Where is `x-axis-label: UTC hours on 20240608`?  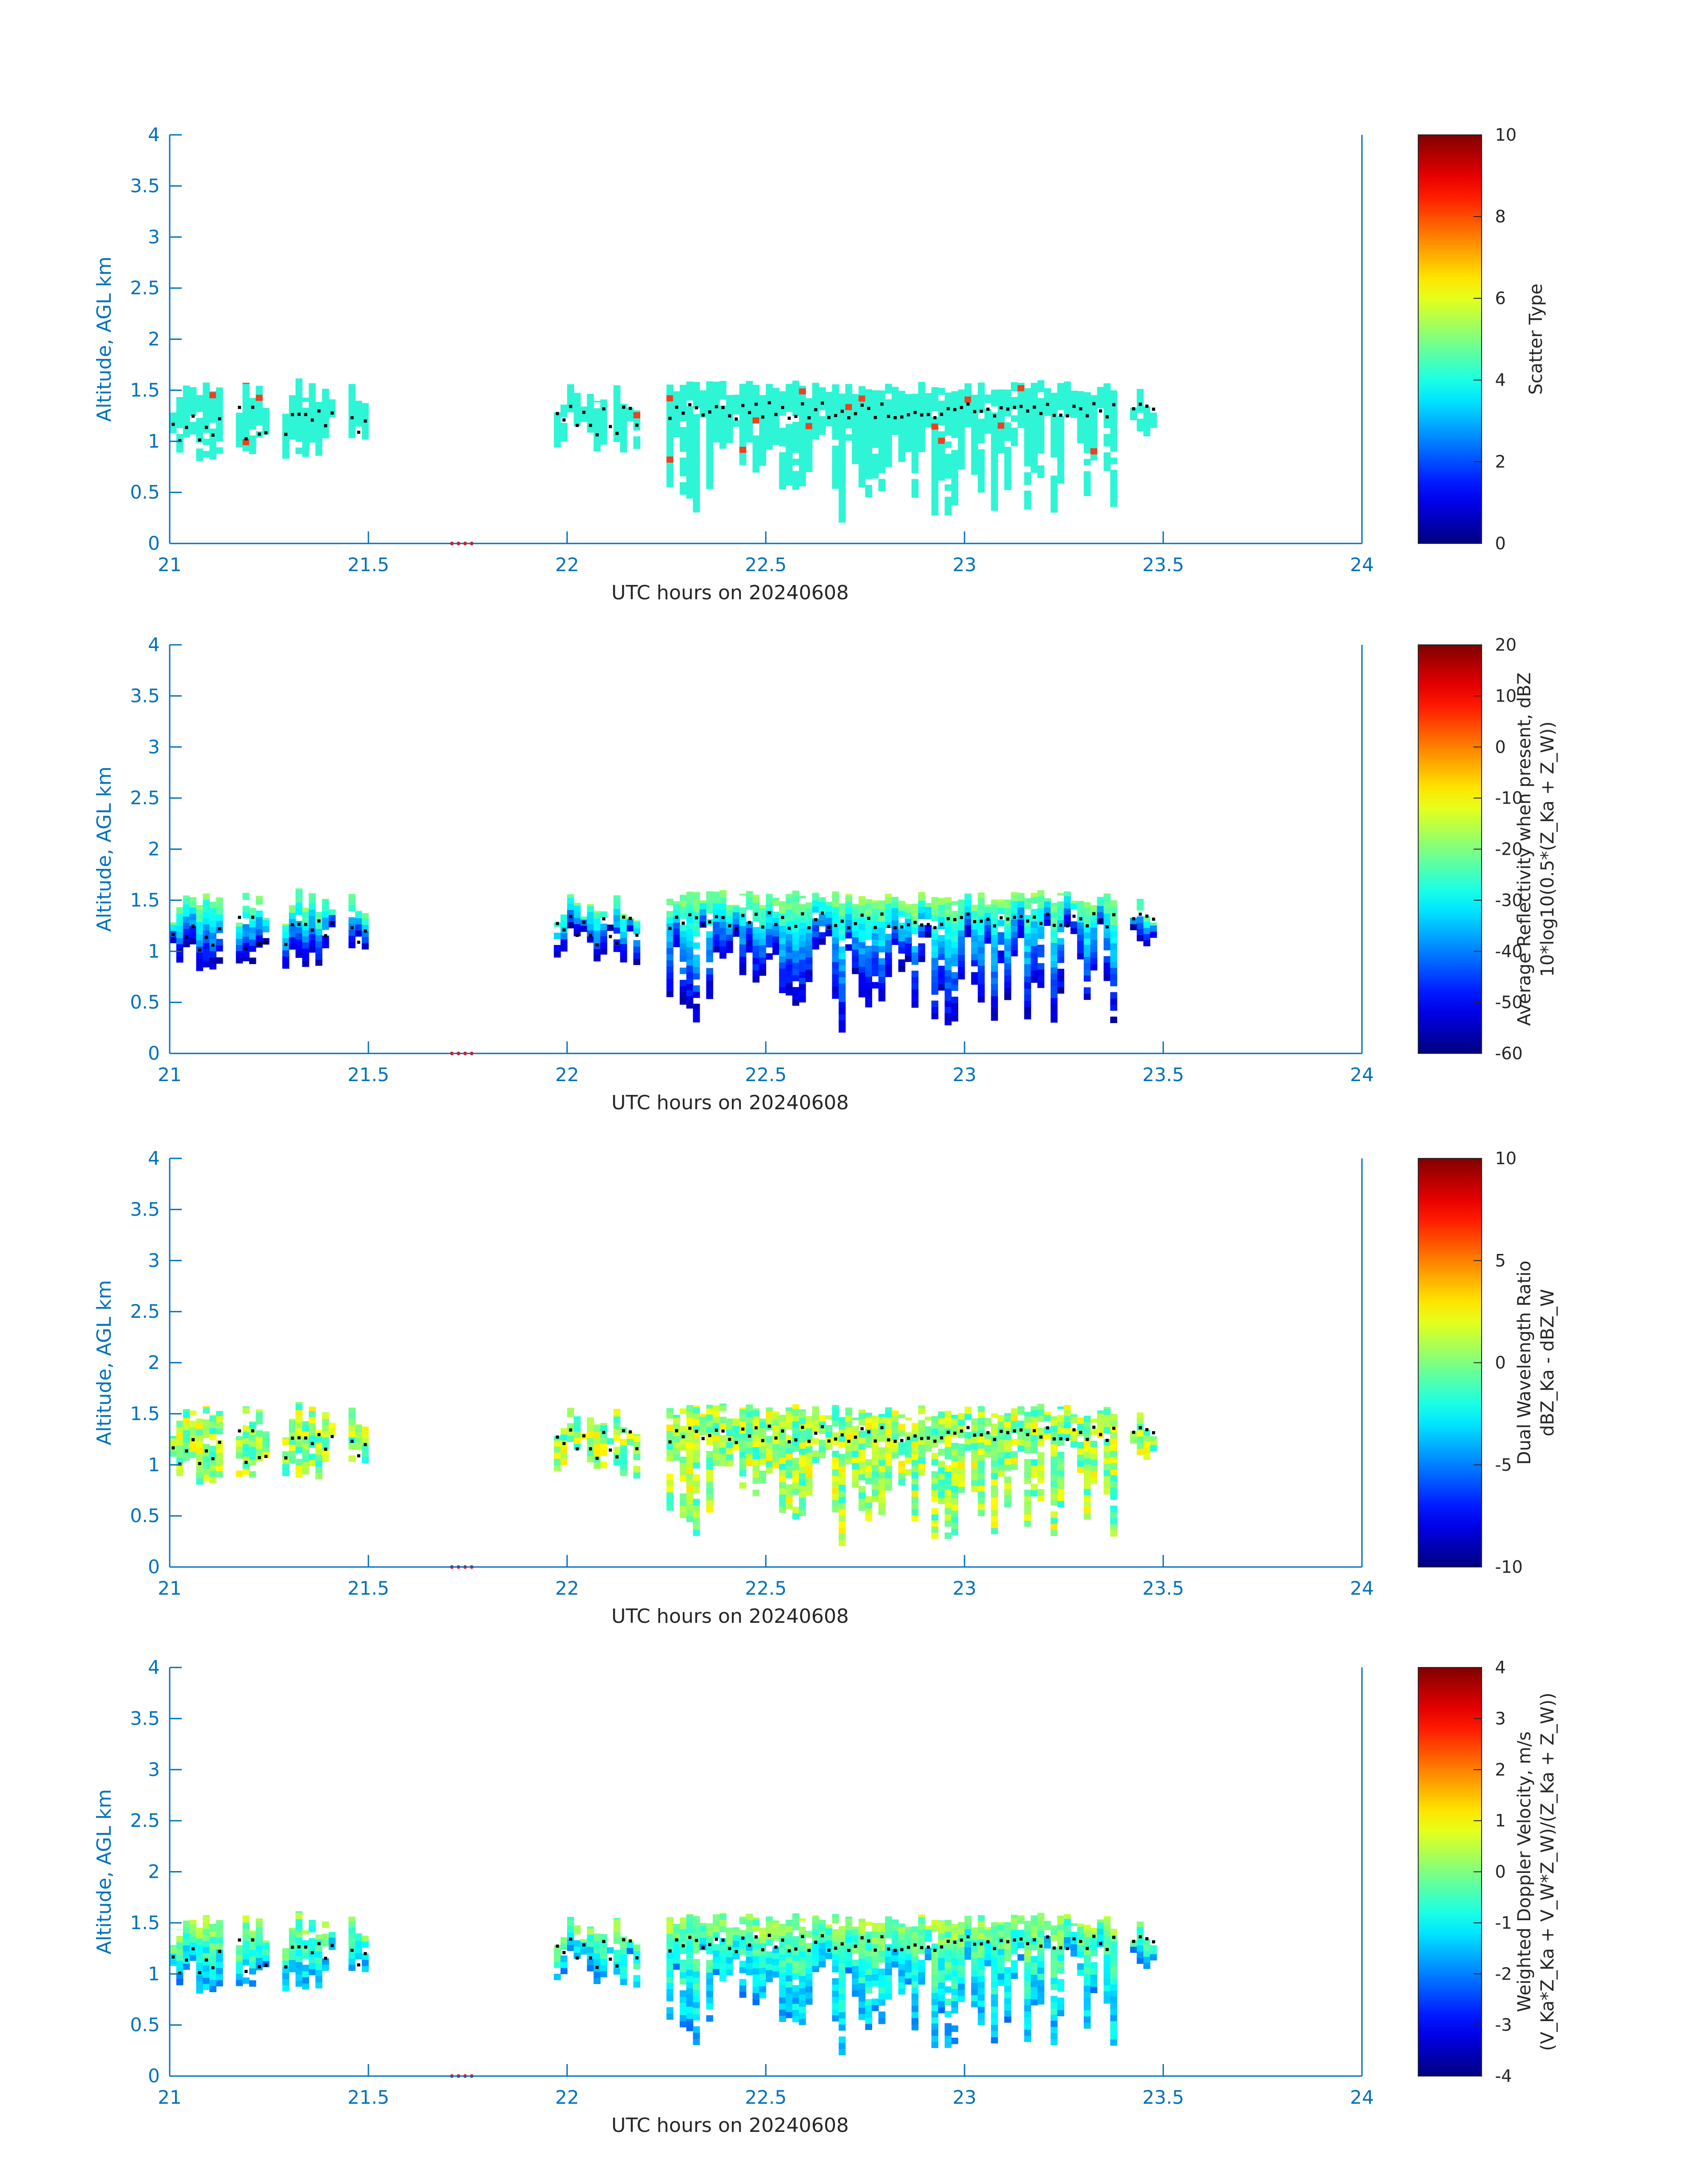 x-axis-label: UTC hours on 20240608 is located at coordinates (730, 1102).